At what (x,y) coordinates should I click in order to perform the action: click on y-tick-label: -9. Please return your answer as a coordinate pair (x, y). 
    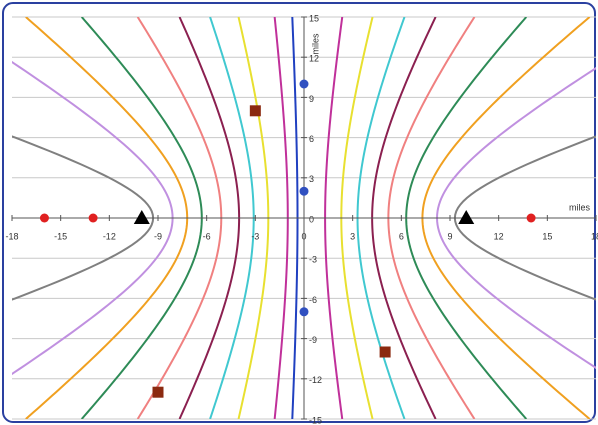
    Looking at the image, I should click on (313, 340).